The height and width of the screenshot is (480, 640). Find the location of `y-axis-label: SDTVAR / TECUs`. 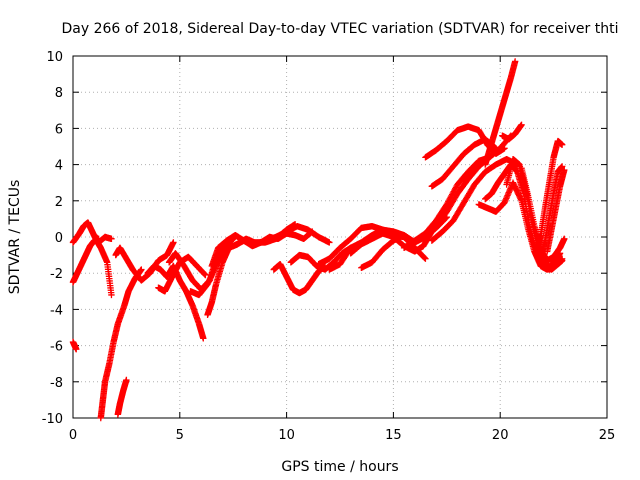

y-axis-label: SDTVAR / TECUs is located at coordinates (15, 237).